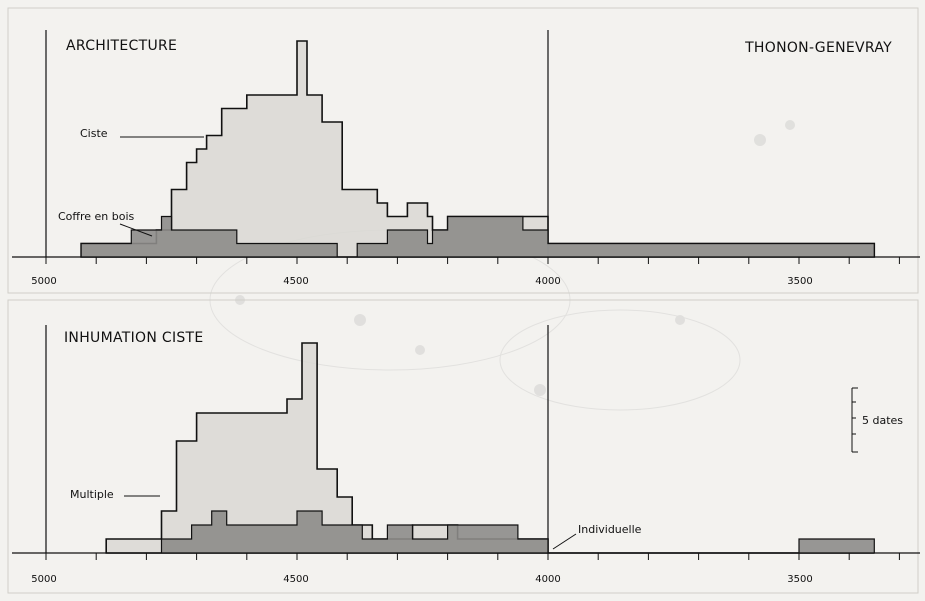 Image resolution: width=925 pixels, height=601 pixels. I want to click on leader-individuelle, so click(564, 541).